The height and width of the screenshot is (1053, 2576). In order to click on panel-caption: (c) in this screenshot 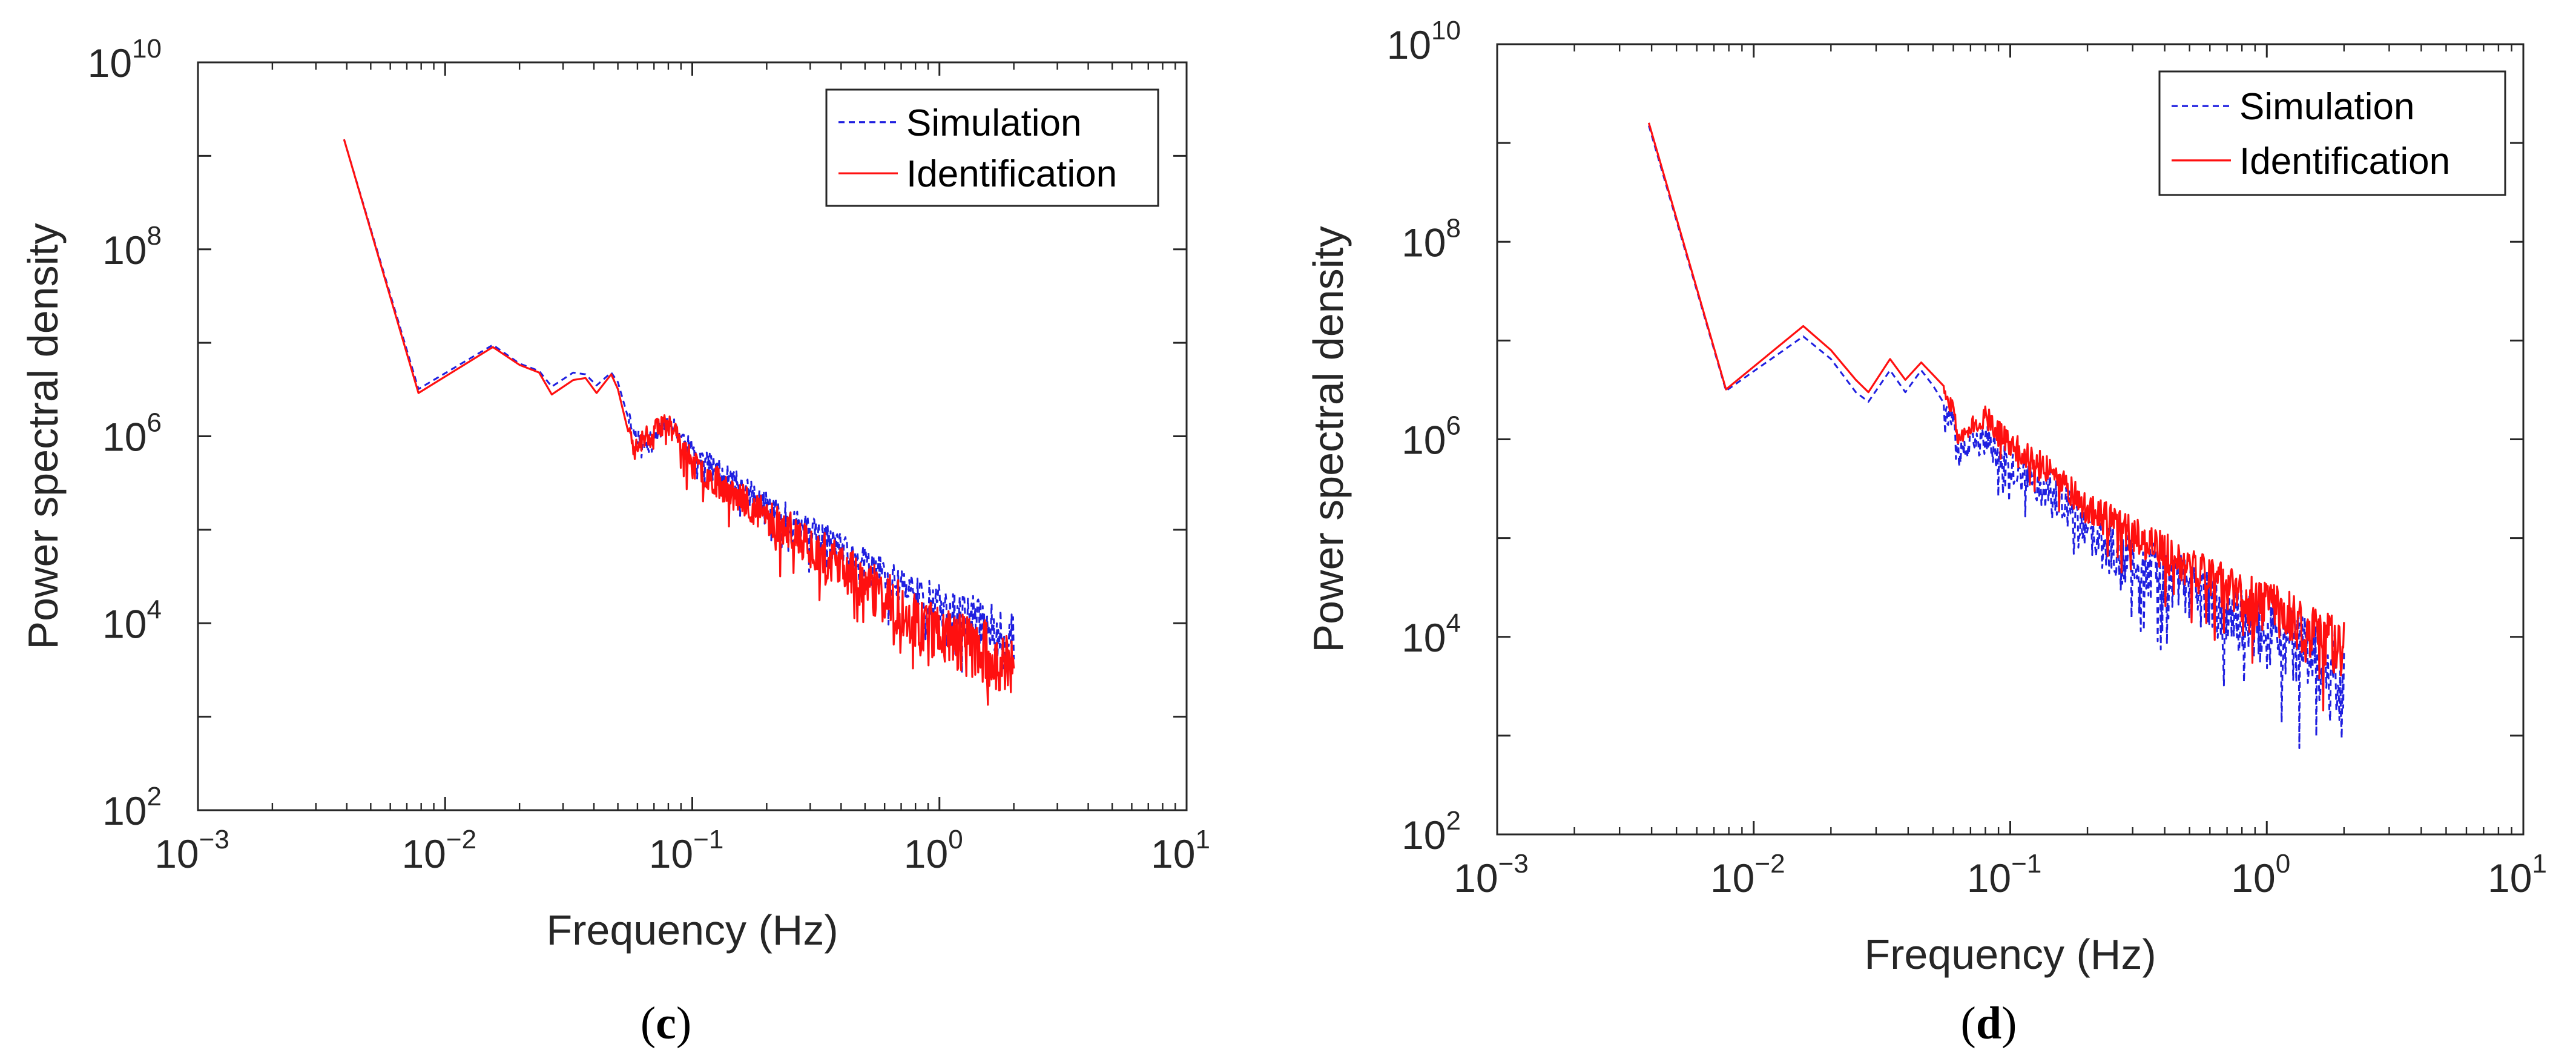, I will do `click(666, 1023)`.